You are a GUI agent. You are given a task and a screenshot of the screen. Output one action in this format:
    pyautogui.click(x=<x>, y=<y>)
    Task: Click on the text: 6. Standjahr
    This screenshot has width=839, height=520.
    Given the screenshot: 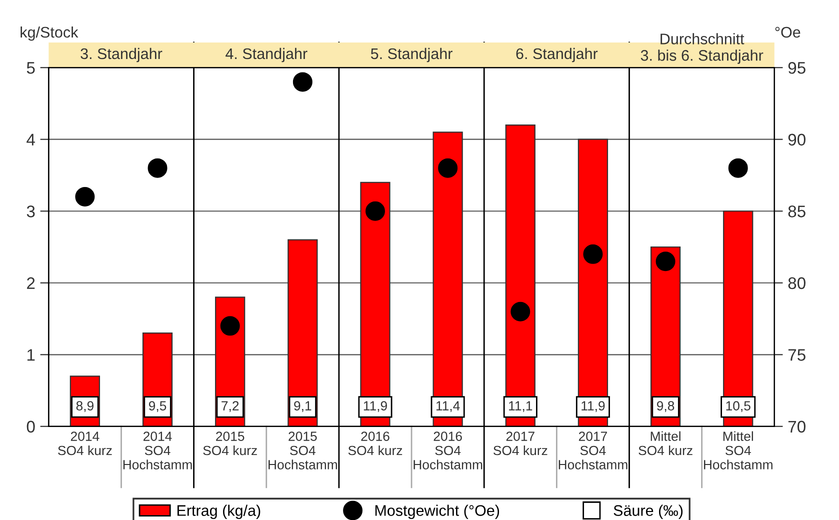 What is the action you would take?
    pyautogui.click(x=557, y=55)
    